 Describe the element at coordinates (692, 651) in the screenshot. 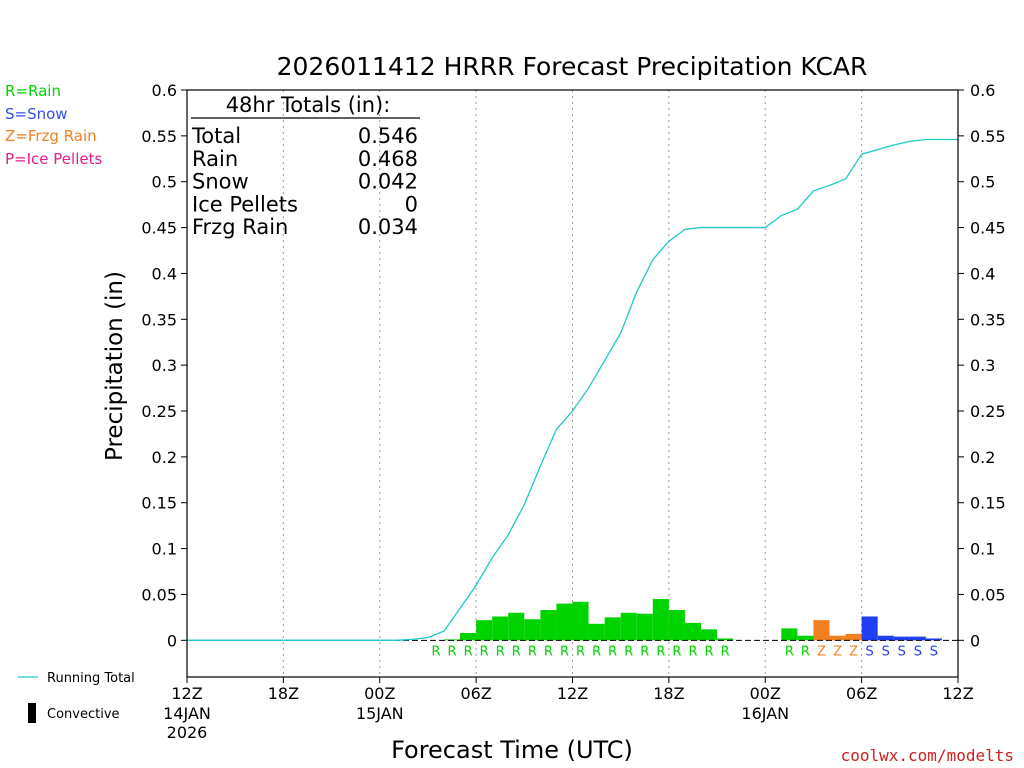

I see `ptype-label-16: R` at that location.